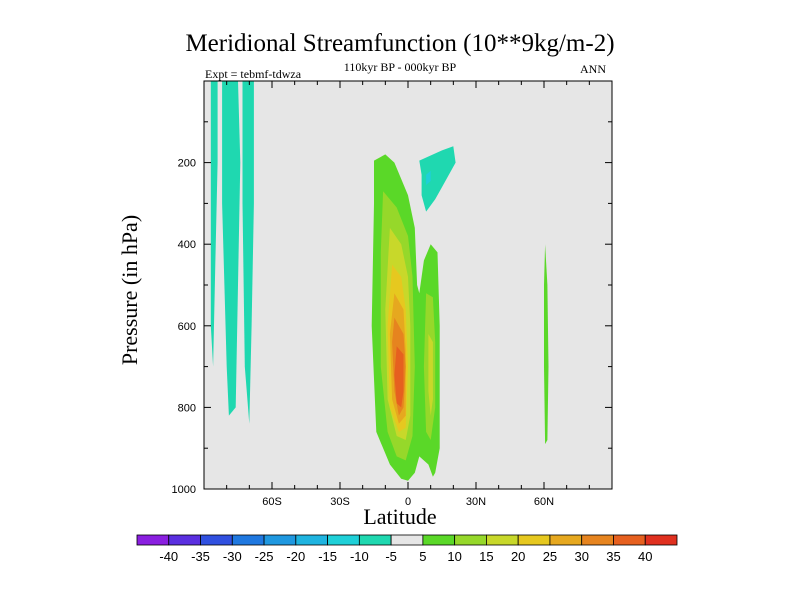 This screenshot has width=800, height=600. Describe the element at coordinates (486, 556) in the screenshot. I see `colorbar-label: 15` at that location.